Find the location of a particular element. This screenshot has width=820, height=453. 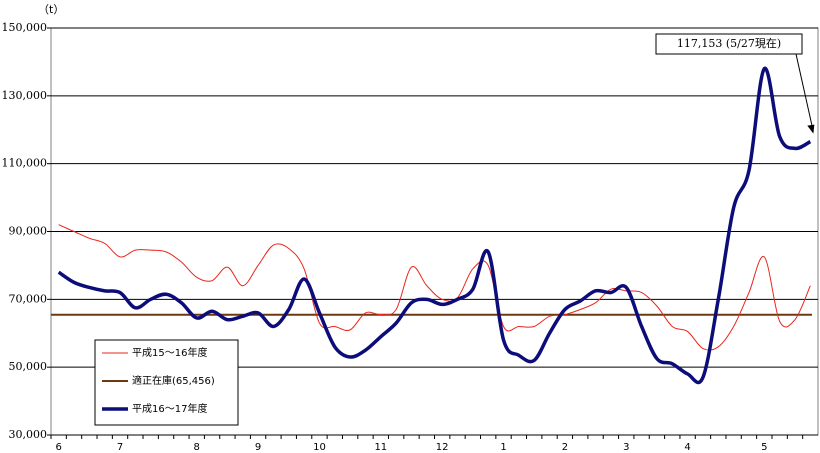

x-tick-label: 4 is located at coordinates (687, 447).